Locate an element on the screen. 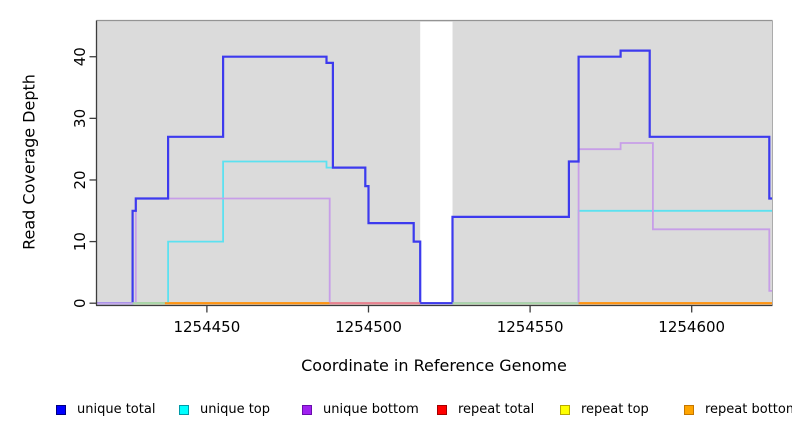  unique-bottom-swatch-icon is located at coordinates (307, 410).